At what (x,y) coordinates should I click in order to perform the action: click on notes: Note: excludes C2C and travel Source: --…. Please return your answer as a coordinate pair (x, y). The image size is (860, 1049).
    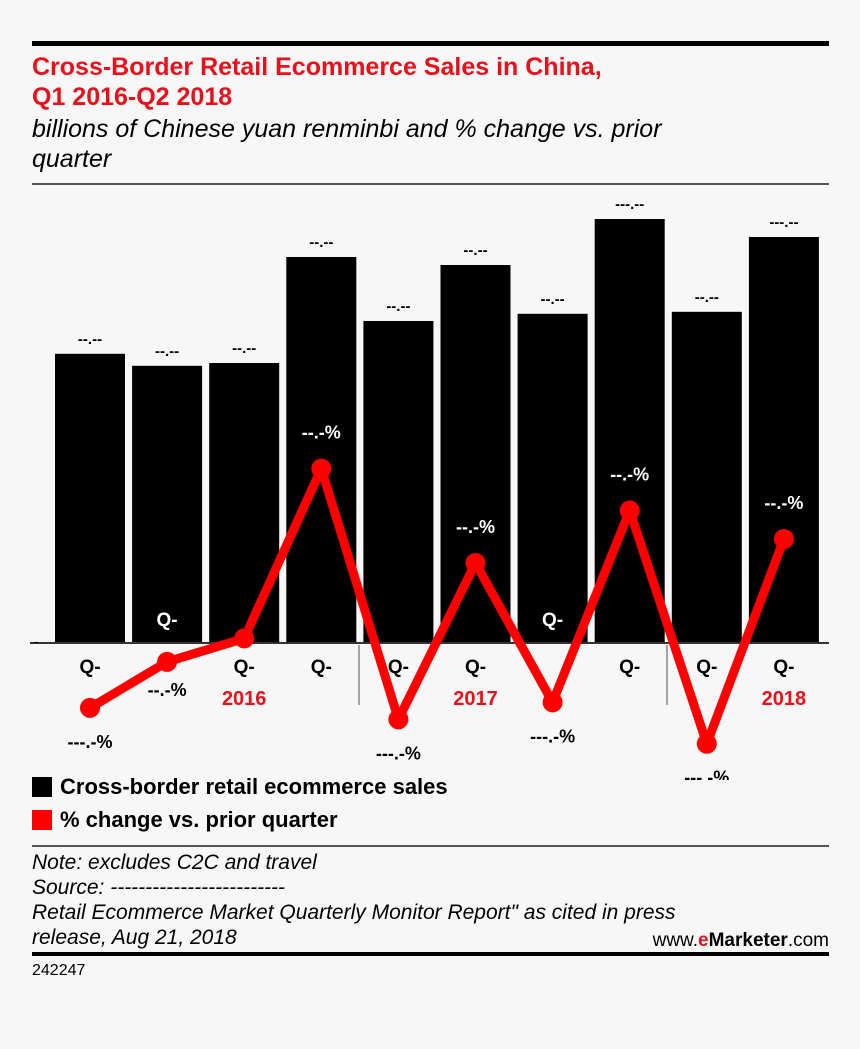
    Looking at the image, I should click on (427, 900).